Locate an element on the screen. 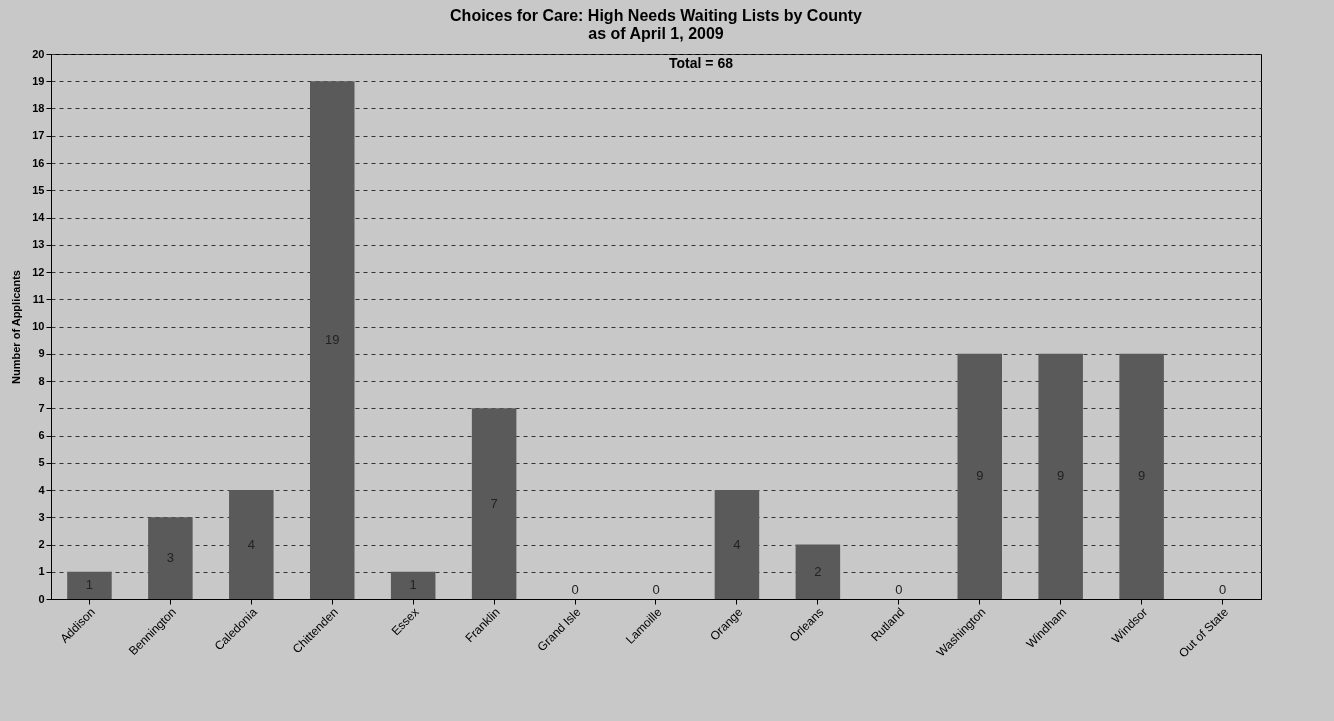  y-tick-label: 13 is located at coordinates (38, 244).